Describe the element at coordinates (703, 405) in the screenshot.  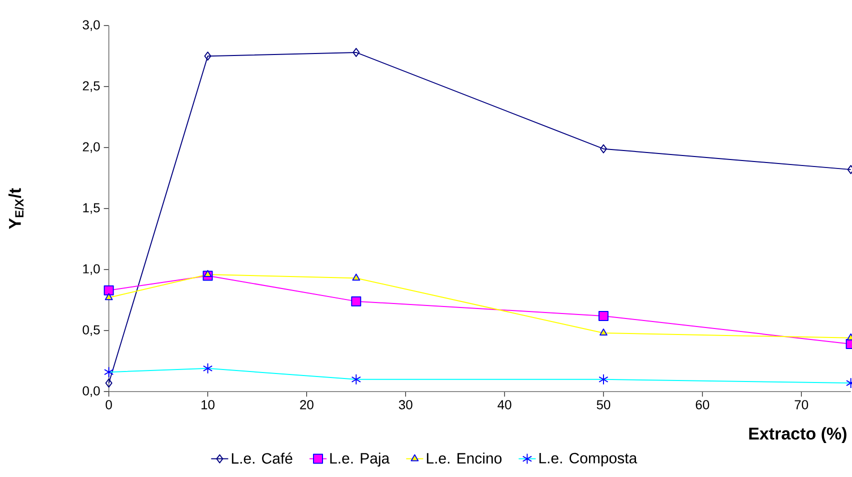
I see `x-tick-label: 60` at that location.